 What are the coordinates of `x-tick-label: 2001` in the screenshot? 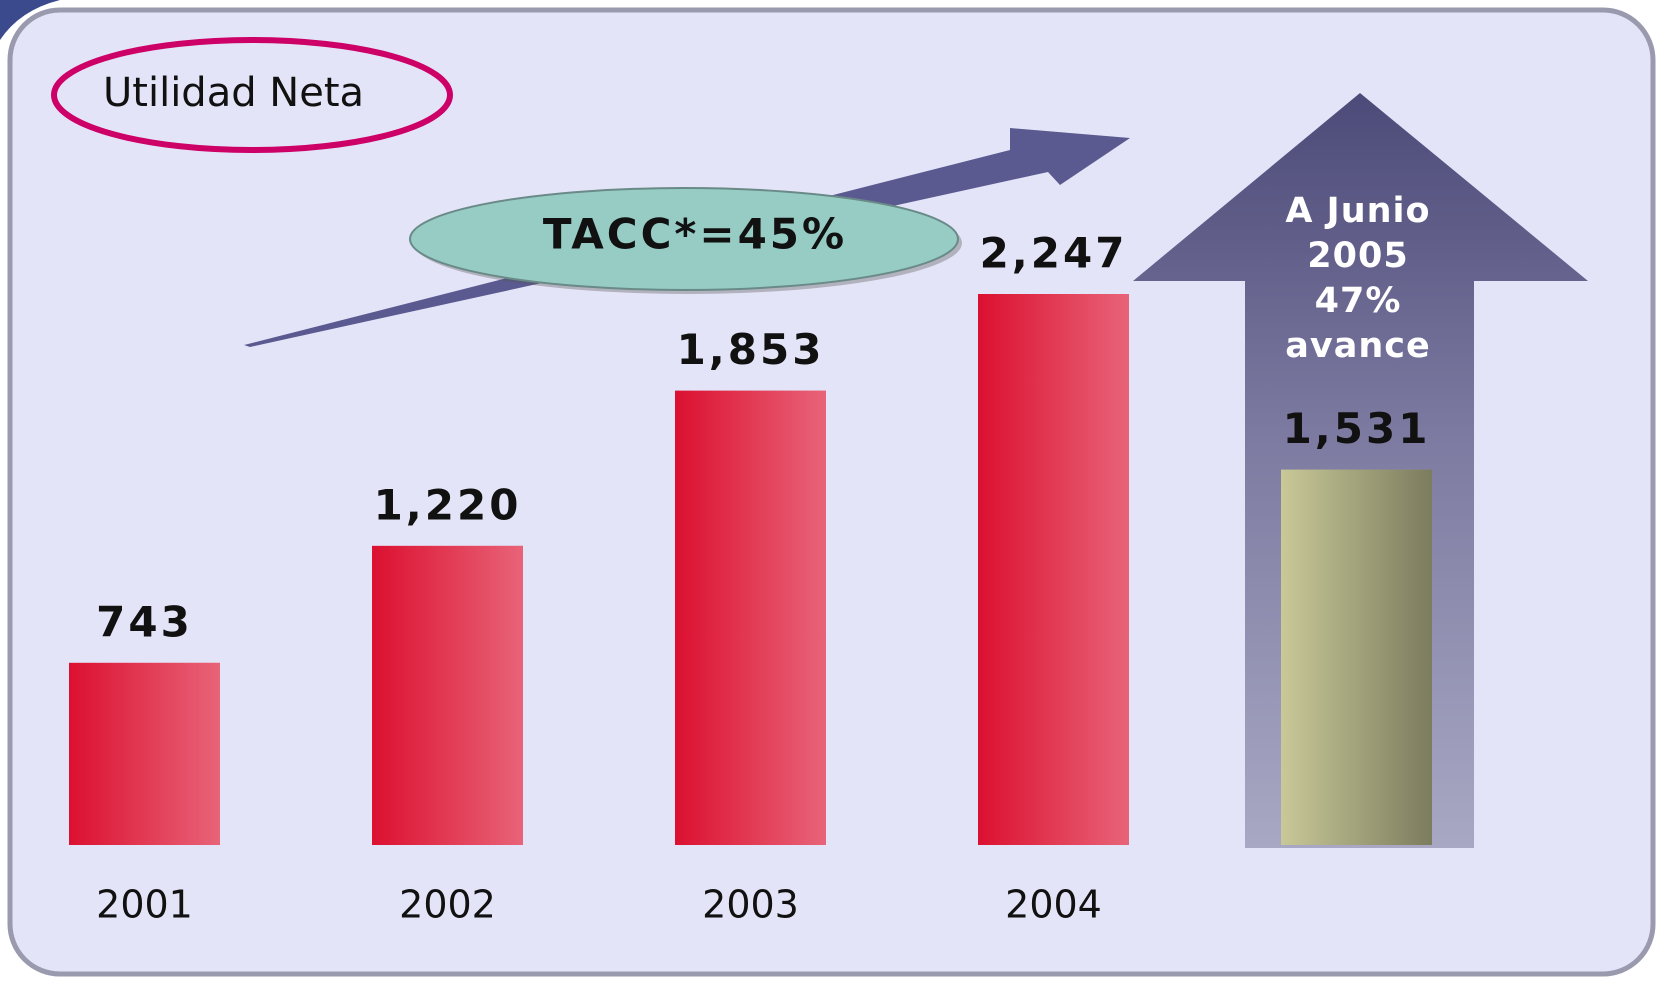 It's located at (144, 905).